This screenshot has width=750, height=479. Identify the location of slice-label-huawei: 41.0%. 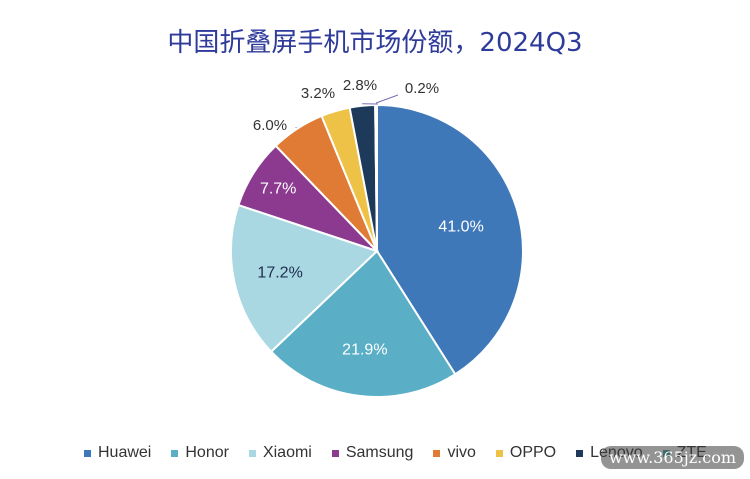
(460, 227).